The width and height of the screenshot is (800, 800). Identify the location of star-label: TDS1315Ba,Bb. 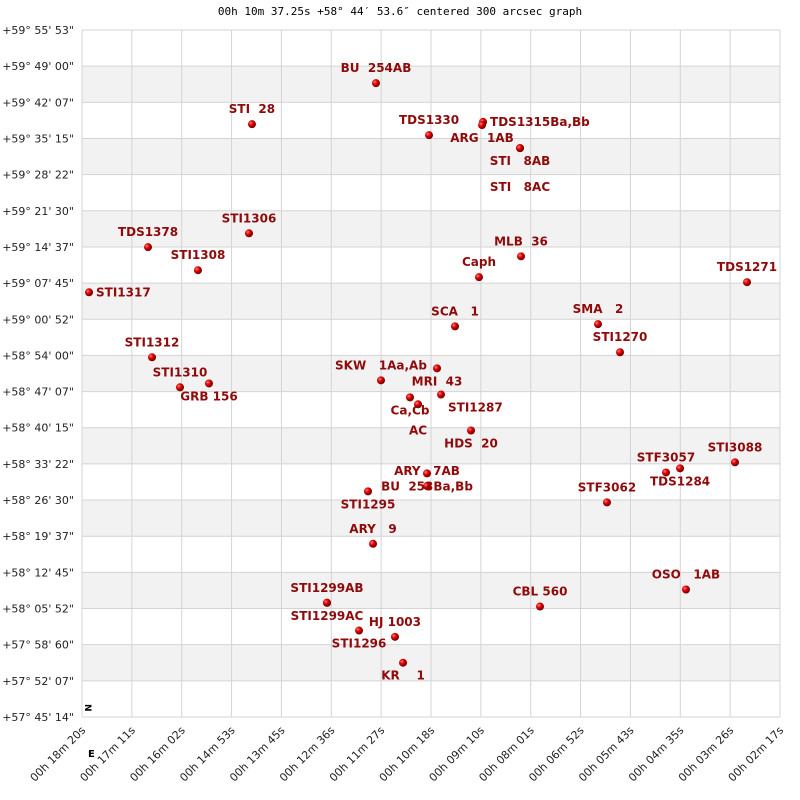
(540, 122).